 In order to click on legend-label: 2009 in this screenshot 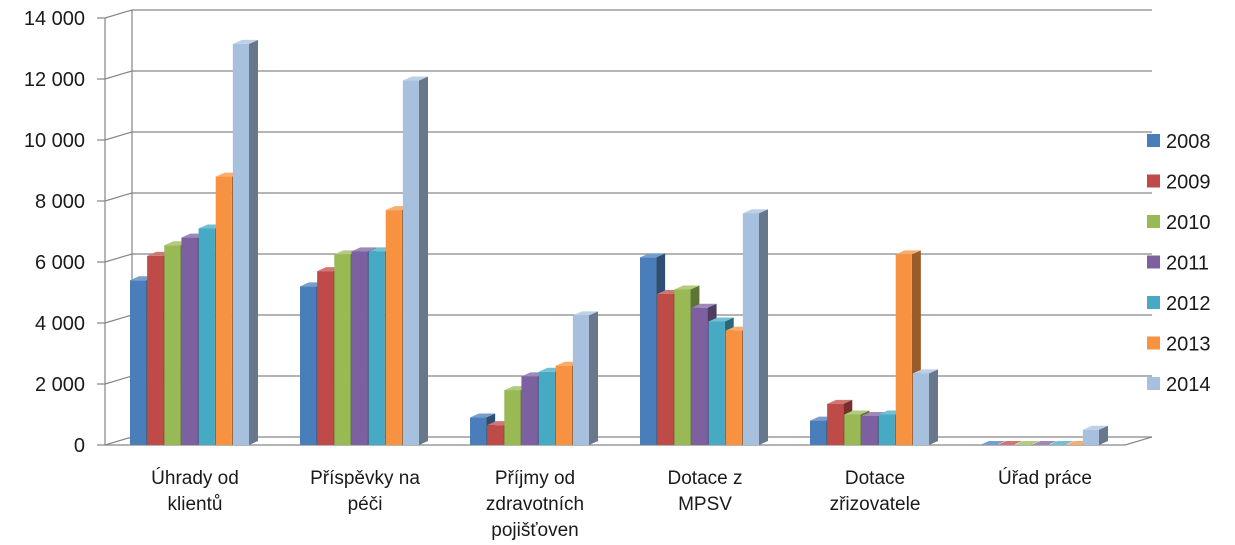, I will do `click(1188, 183)`.